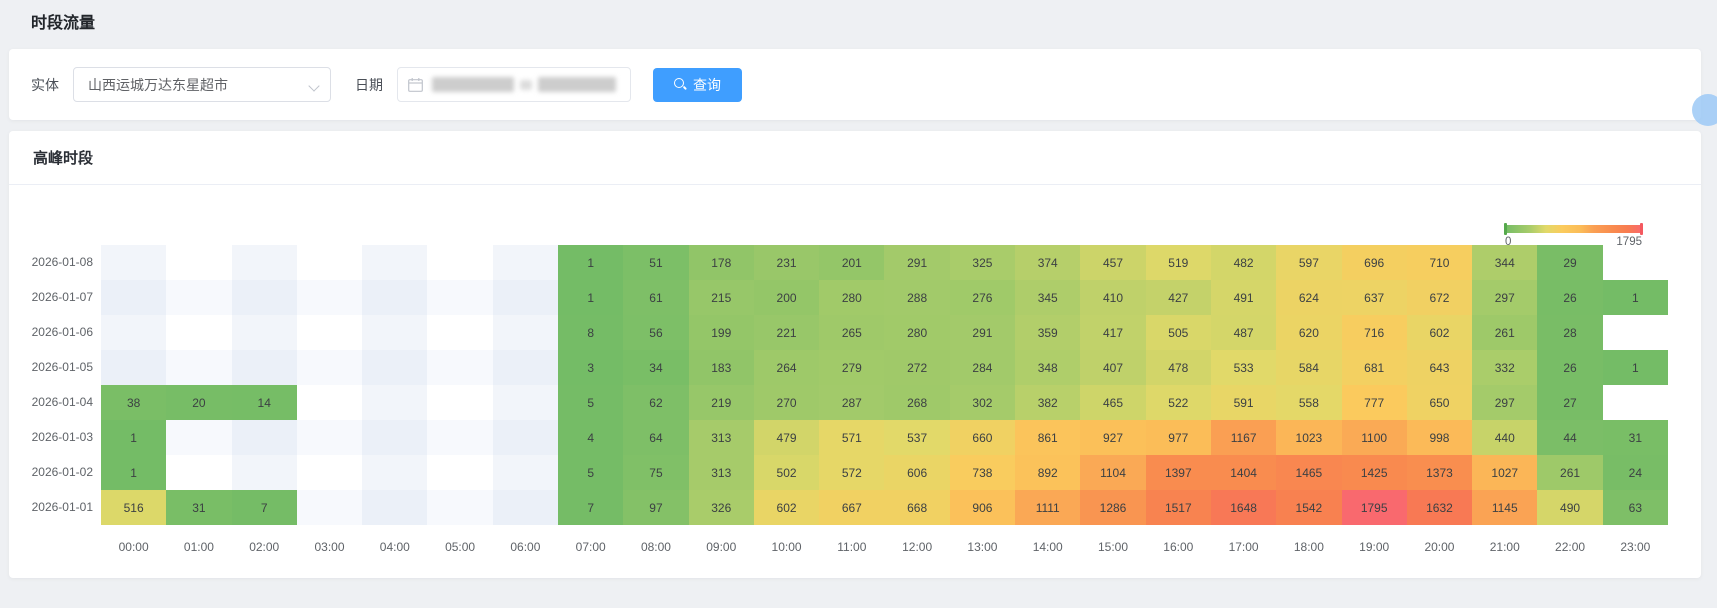  What do you see at coordinates (786, 472) in the screenshot?
I see `heatmap-cell: 502` at bounding box center [786, 472].